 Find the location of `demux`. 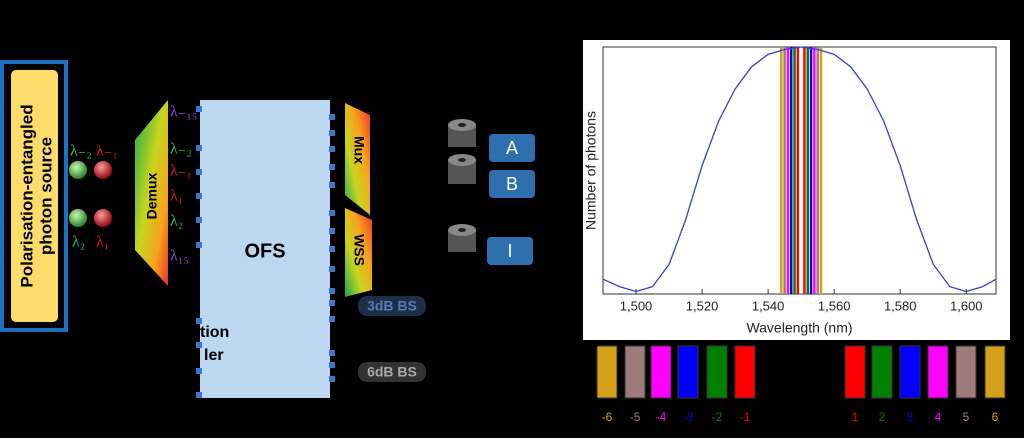

demux is located at coordinates (151, 193).